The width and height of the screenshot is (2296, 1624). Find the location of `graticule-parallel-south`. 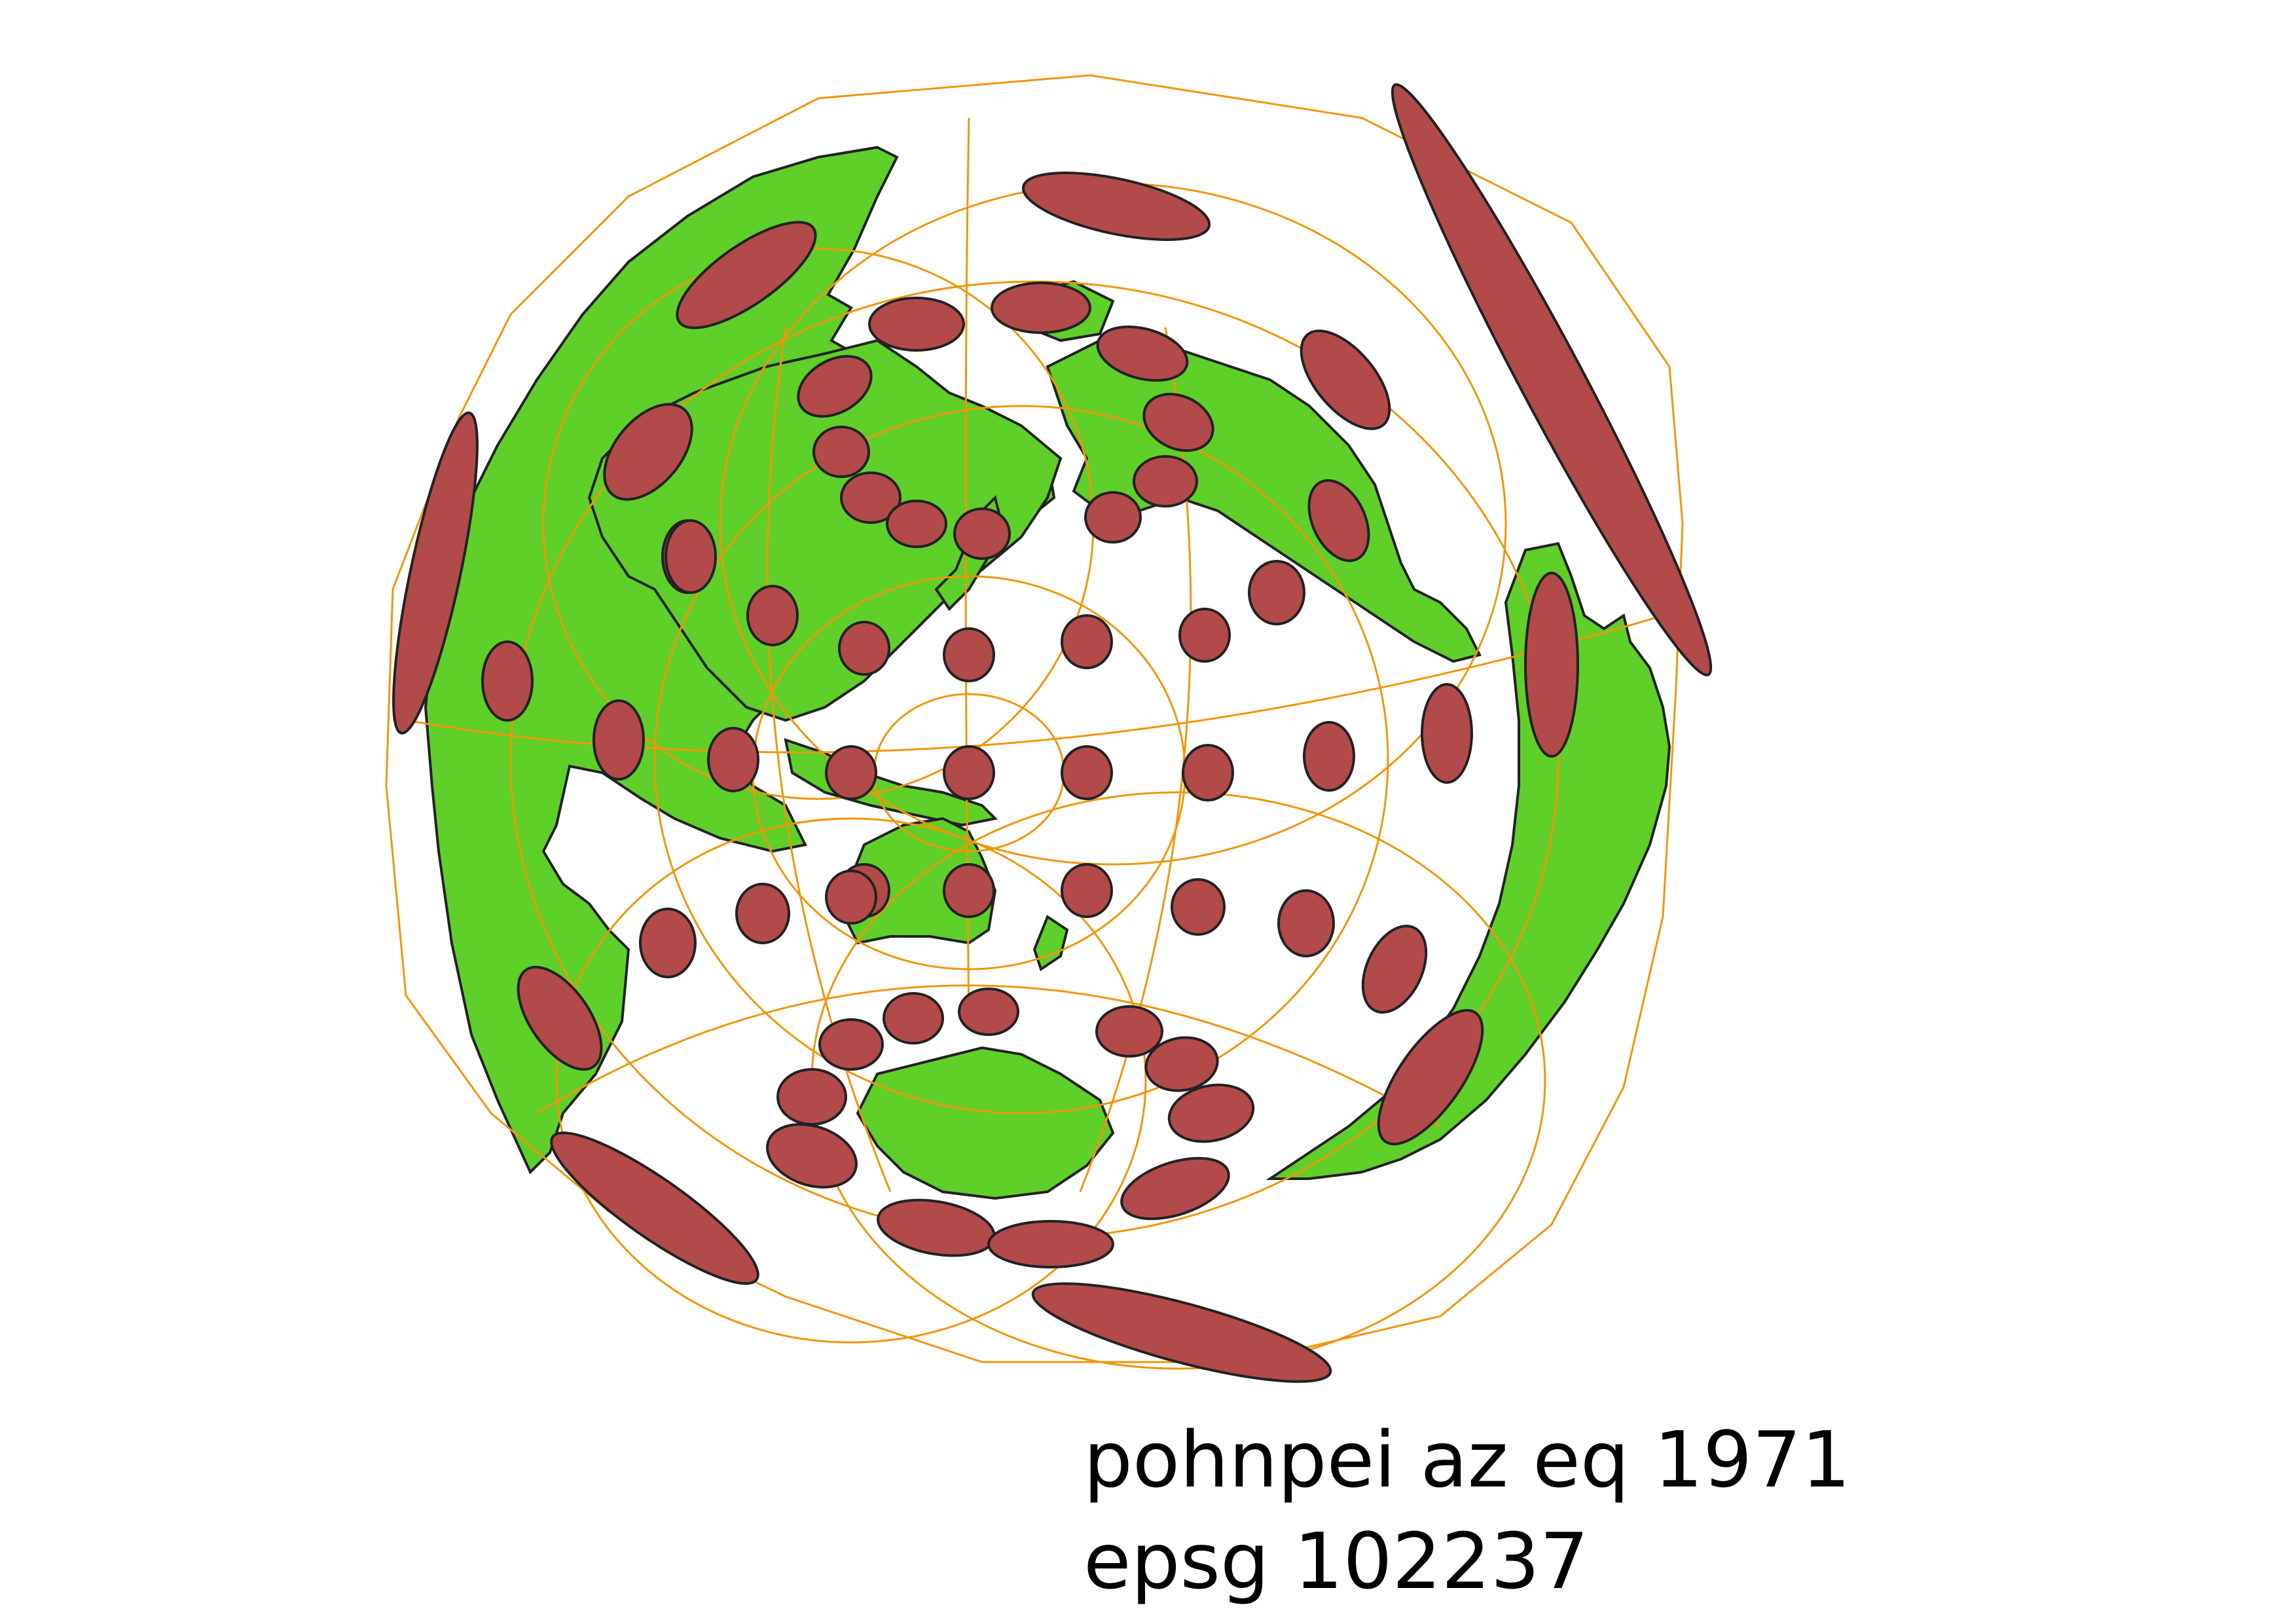

graticule-parallel-south is located at coordinates (988, 1056).